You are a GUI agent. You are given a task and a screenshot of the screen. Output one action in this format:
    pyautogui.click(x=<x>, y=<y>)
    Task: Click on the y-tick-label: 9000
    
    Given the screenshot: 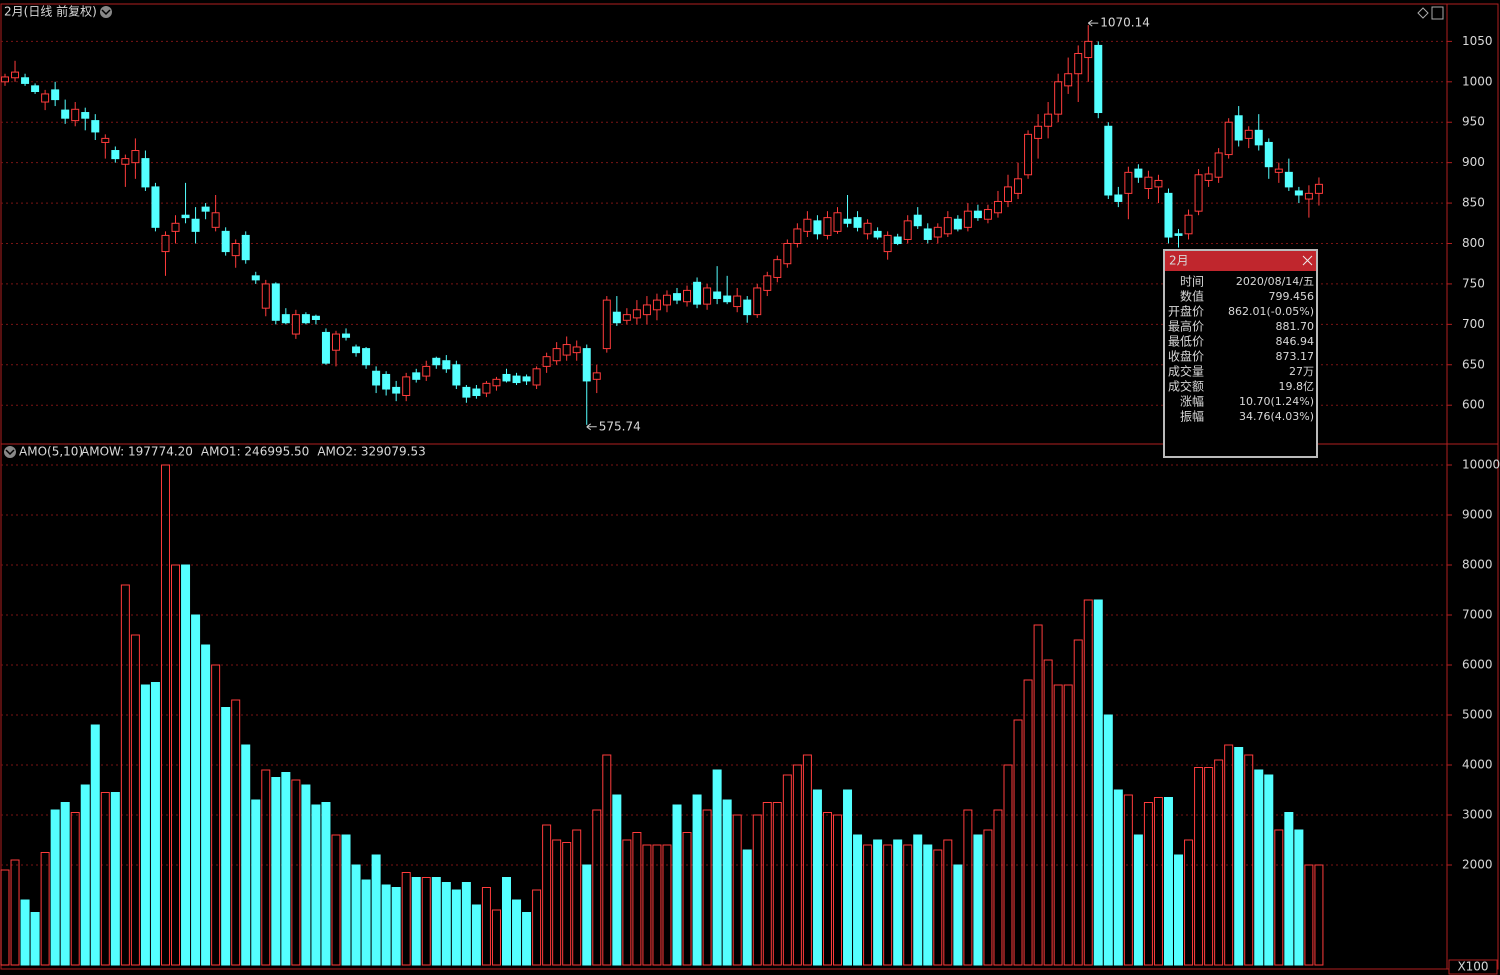 What is the action you would take?
    pyautogui.click(x=1477, y=515)
    